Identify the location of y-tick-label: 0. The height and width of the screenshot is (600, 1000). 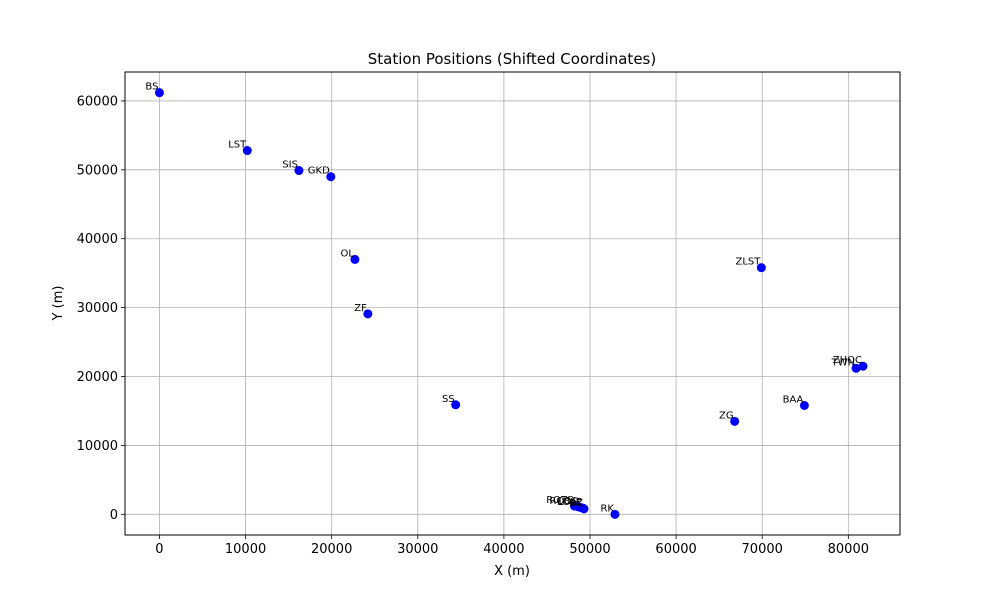
(114, 515).